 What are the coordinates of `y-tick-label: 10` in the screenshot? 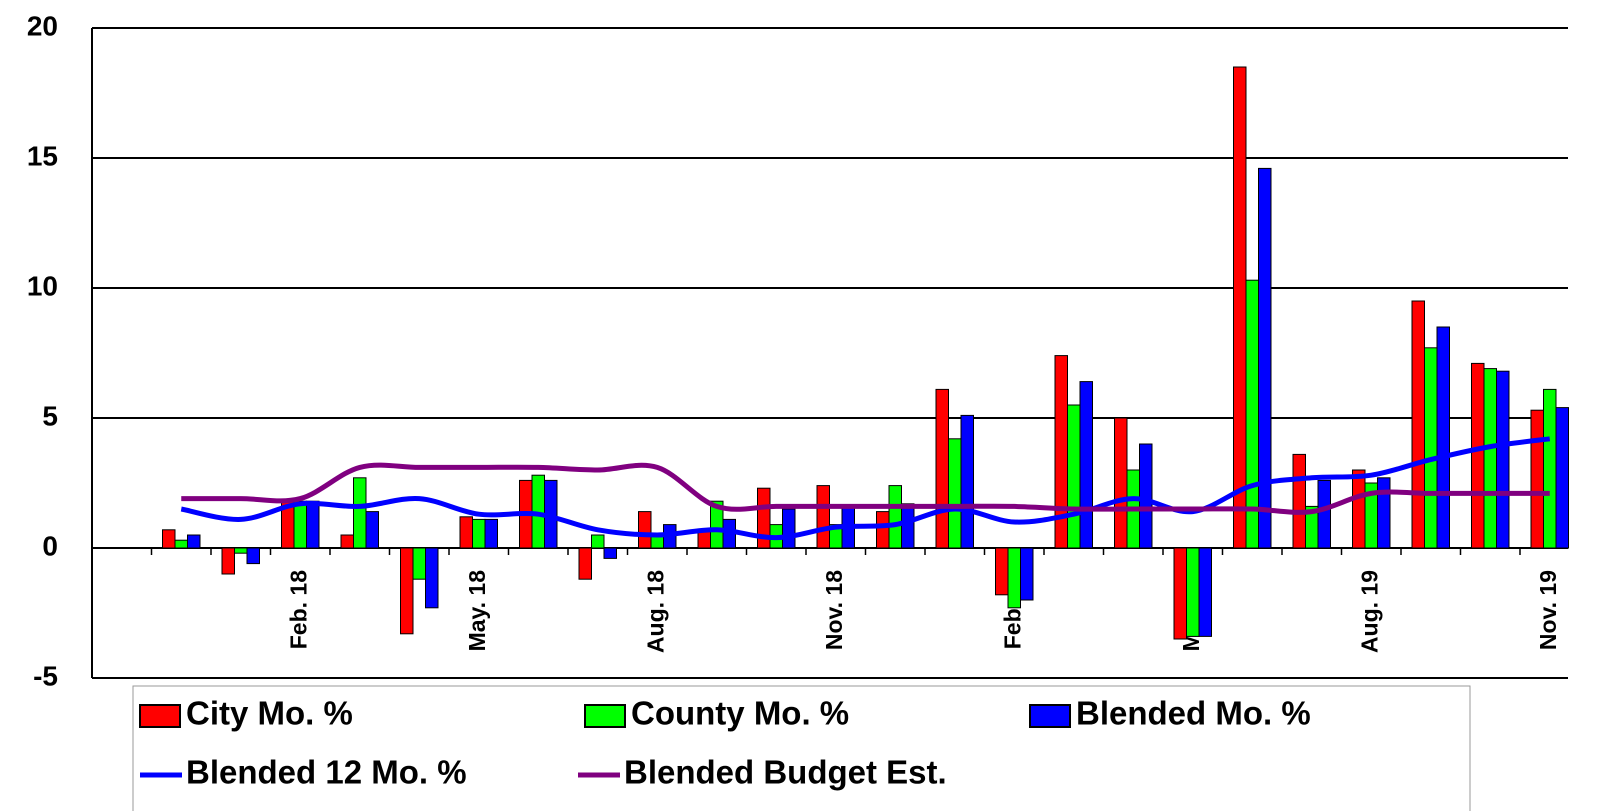 It's located at (42, 285).